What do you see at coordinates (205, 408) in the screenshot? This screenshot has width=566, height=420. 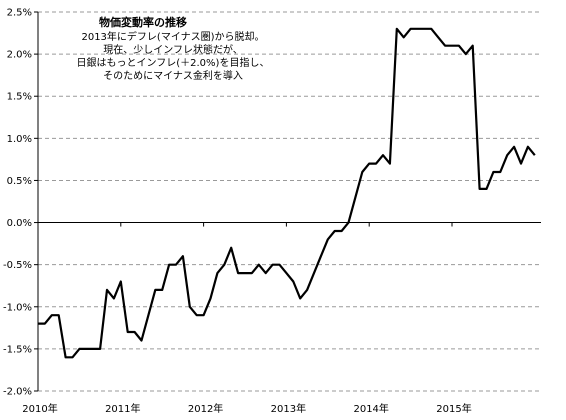 I see `x-tick-label: 2012年` at bounding box center [205, 408].